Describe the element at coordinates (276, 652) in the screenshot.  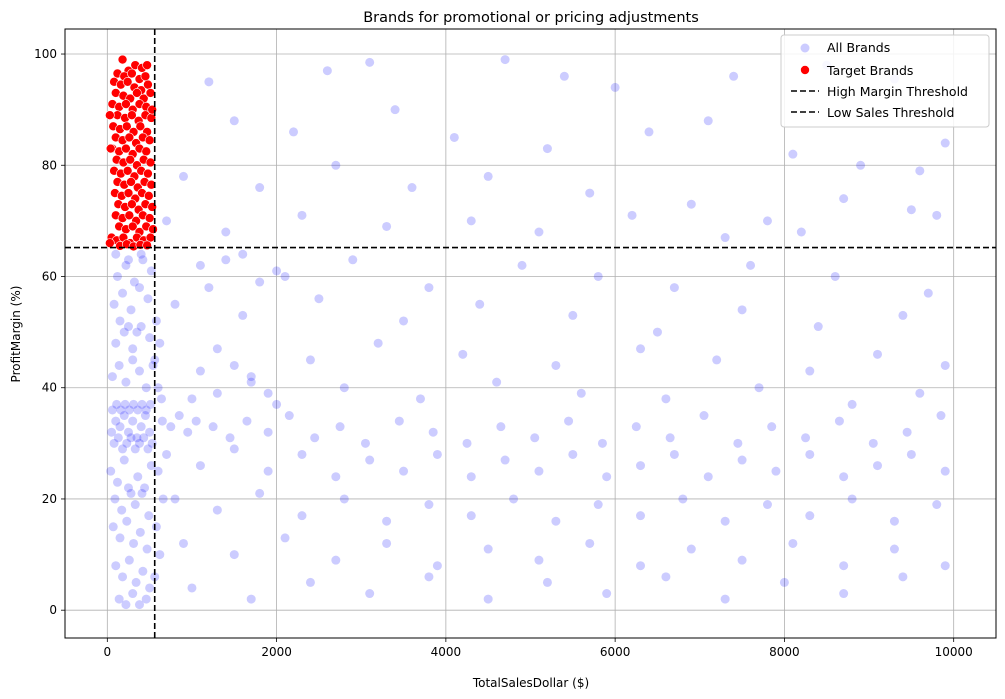
I see `x-tick-label: 2000` at that location.